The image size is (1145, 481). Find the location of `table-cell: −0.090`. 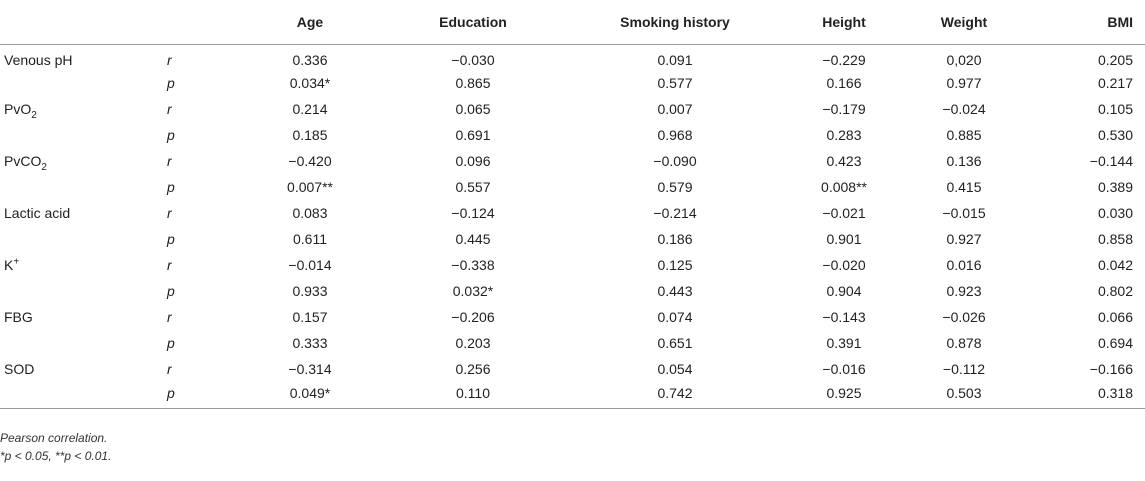

table-cell: −0.090 is located at coordinates (675, 161).